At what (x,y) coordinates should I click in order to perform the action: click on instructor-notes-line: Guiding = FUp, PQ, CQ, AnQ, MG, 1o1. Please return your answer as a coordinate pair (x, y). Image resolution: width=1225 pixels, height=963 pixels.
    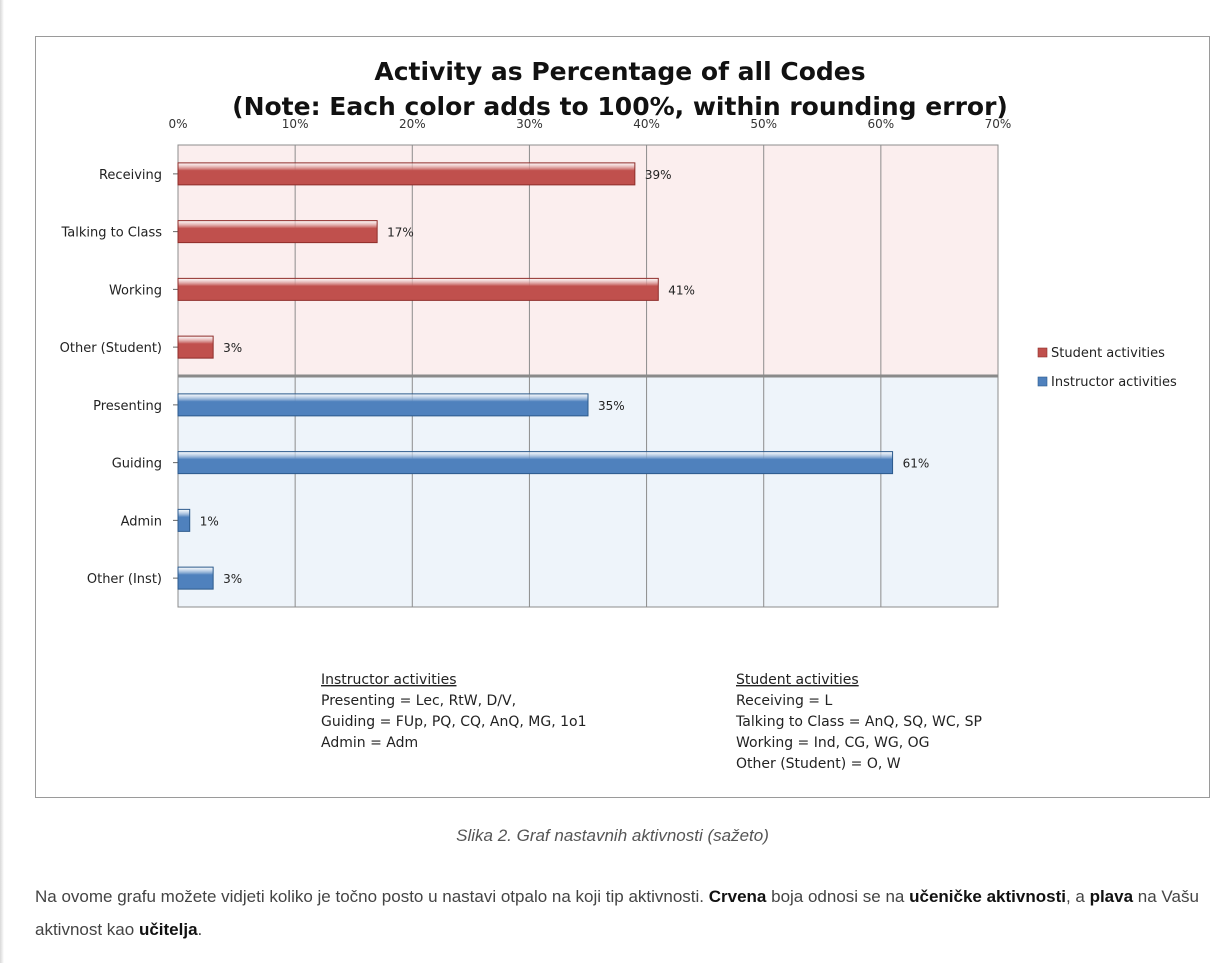
    Looking at the image, I should click on (454, 722).